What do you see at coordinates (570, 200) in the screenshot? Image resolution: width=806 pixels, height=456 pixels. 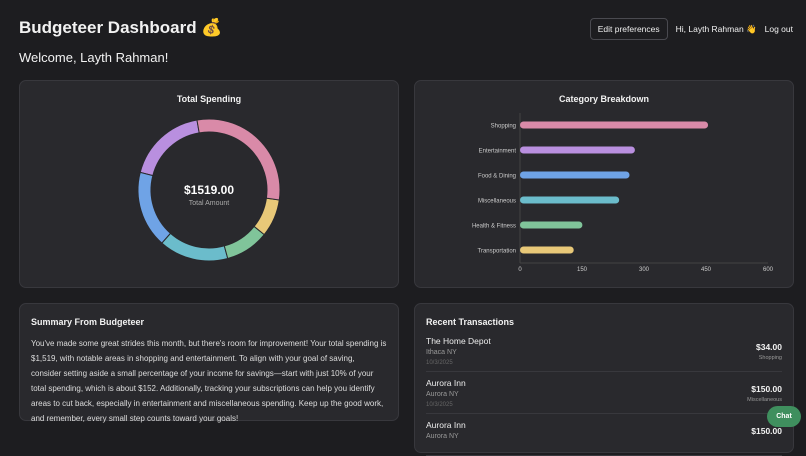 I see `bar-miscellaneous` at bounding box center [570, 200].